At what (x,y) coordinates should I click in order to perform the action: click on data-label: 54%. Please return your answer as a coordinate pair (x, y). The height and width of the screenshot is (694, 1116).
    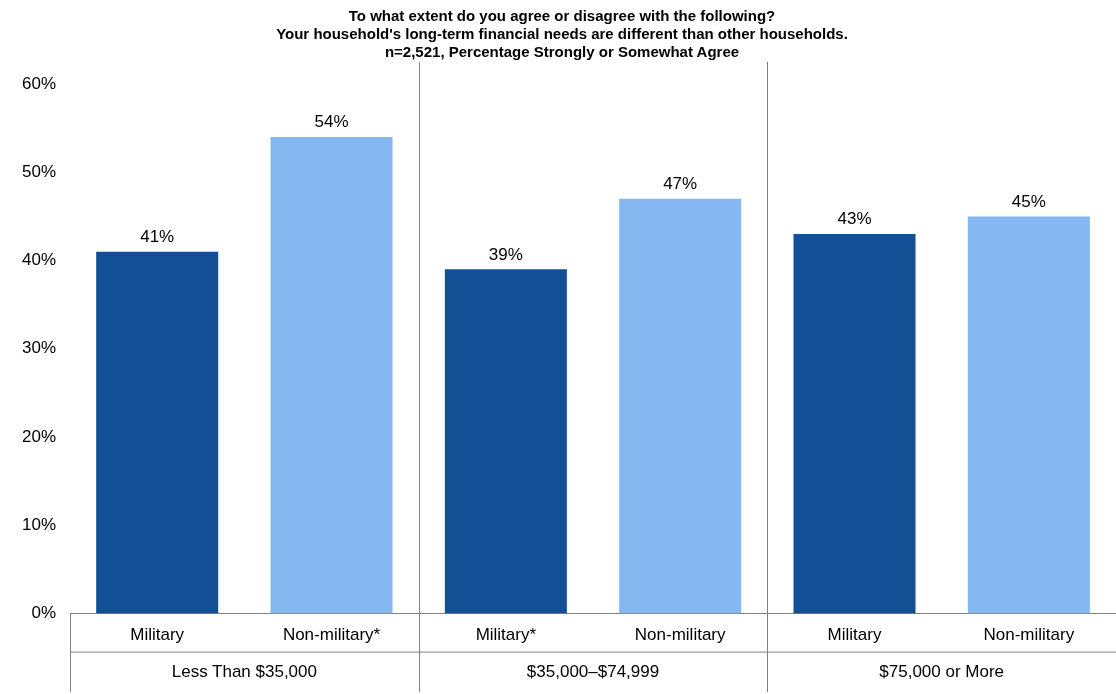
    Looking at the image, I should click on (331, 122).